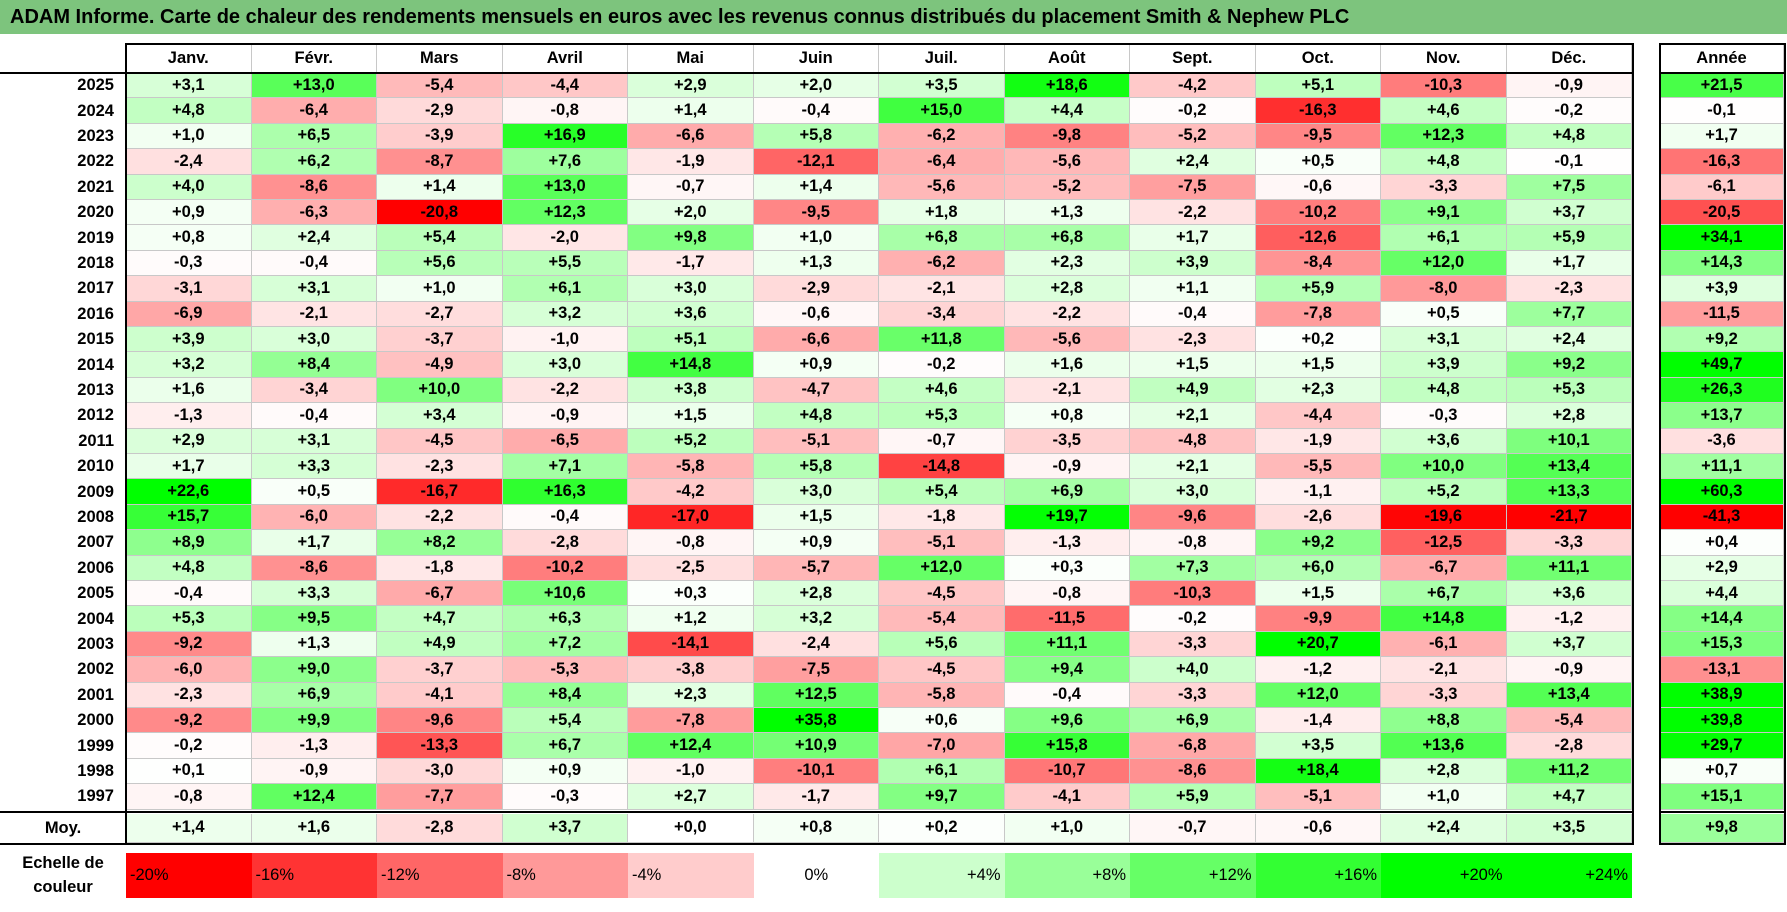 The height and width of the screenshot is (912, 1787). Describe the element at coordinates (95, 389) in the screenshot. I see `row-year-label: 2013` at that location.